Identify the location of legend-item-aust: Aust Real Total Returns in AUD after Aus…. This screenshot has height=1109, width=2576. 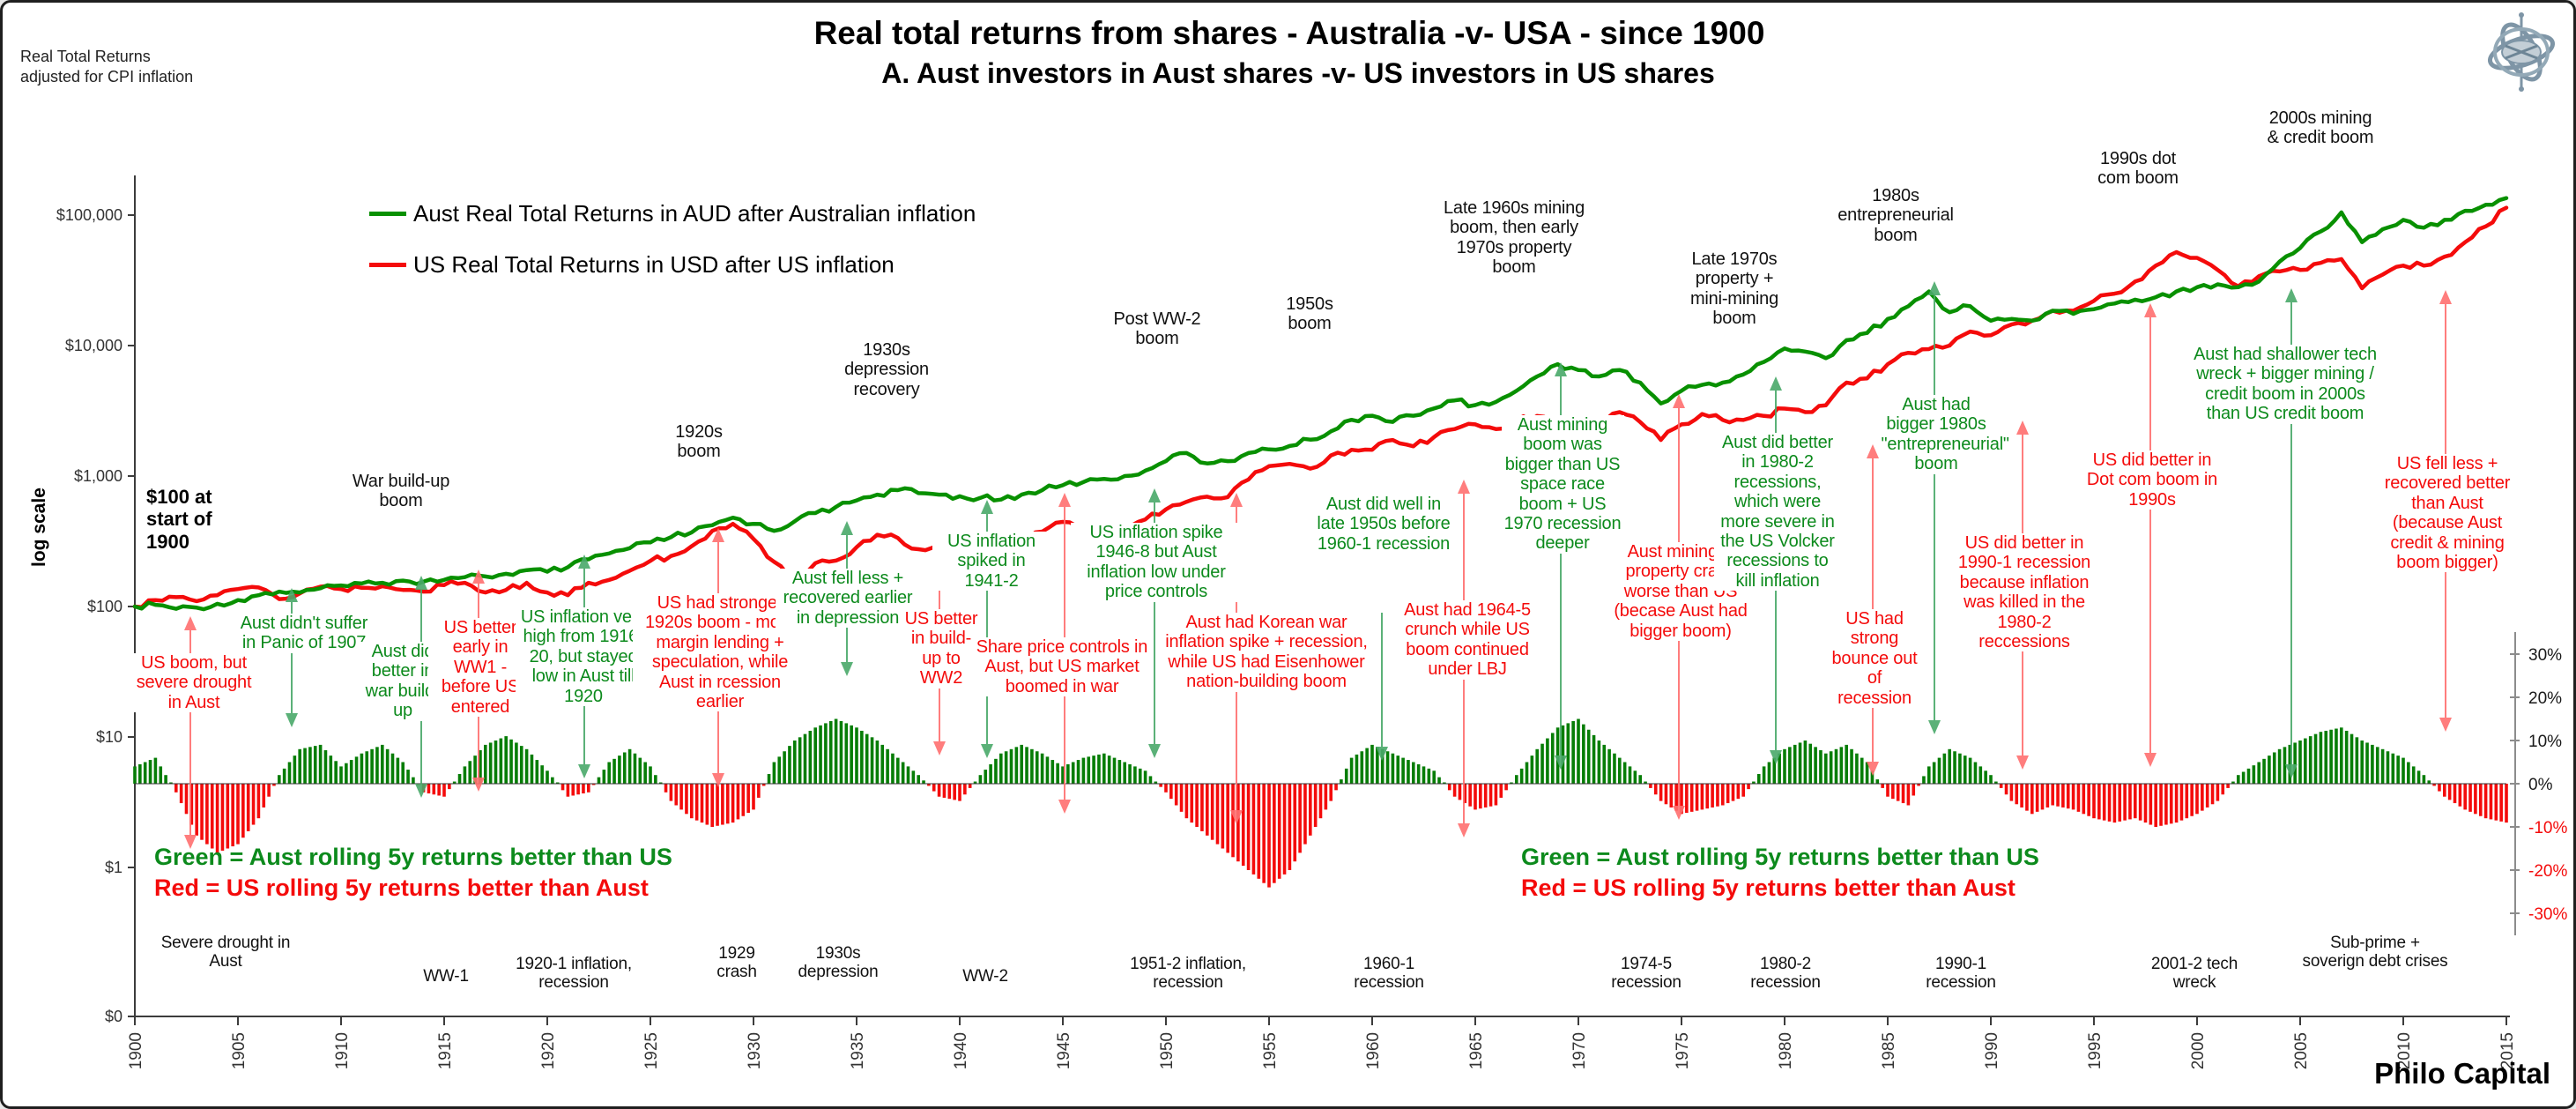
(672, 213).